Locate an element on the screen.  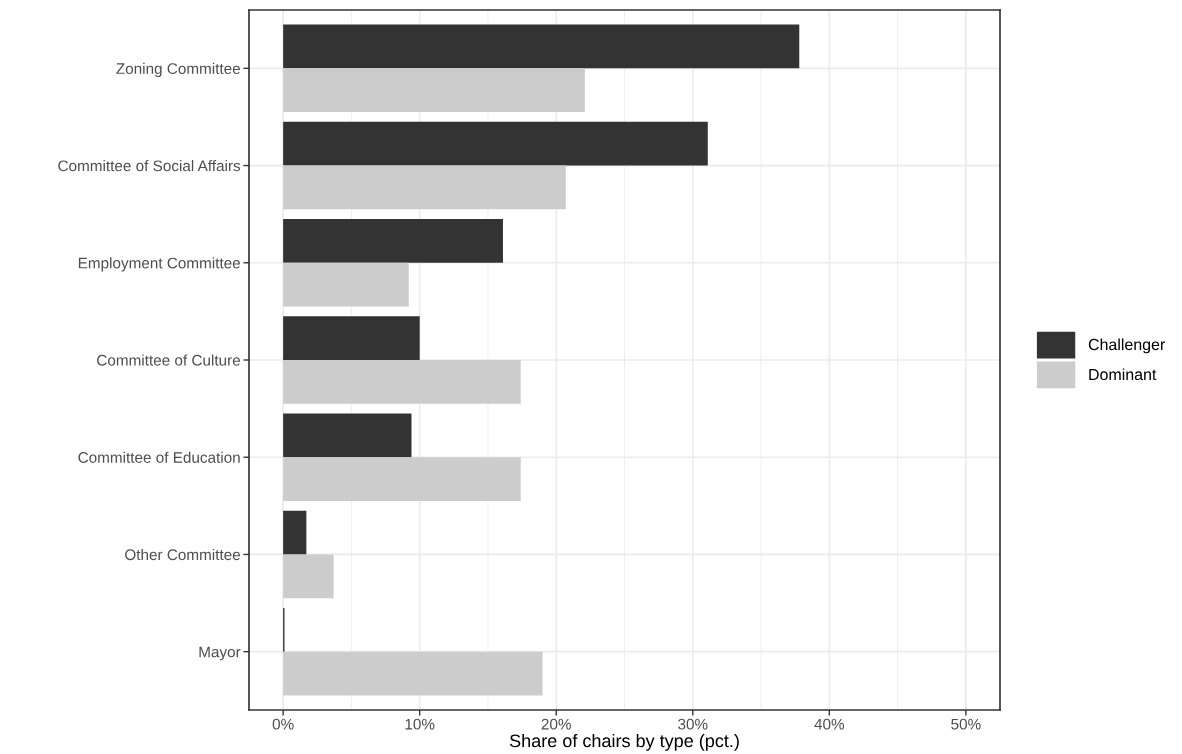
x-tick-label: 10% is located at coordinates (420, 724).